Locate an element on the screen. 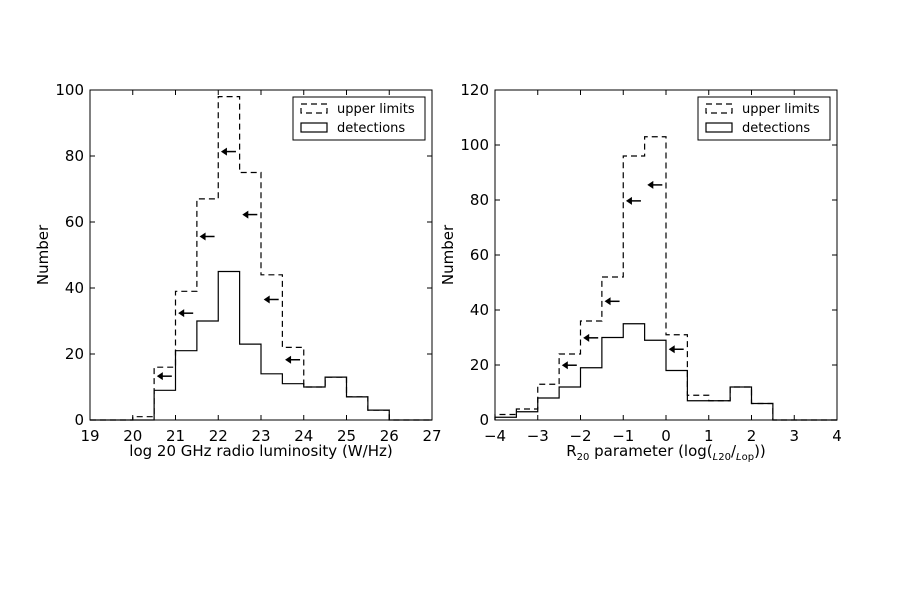  x-axis-label-part: R is located at coordinates (571, 451).